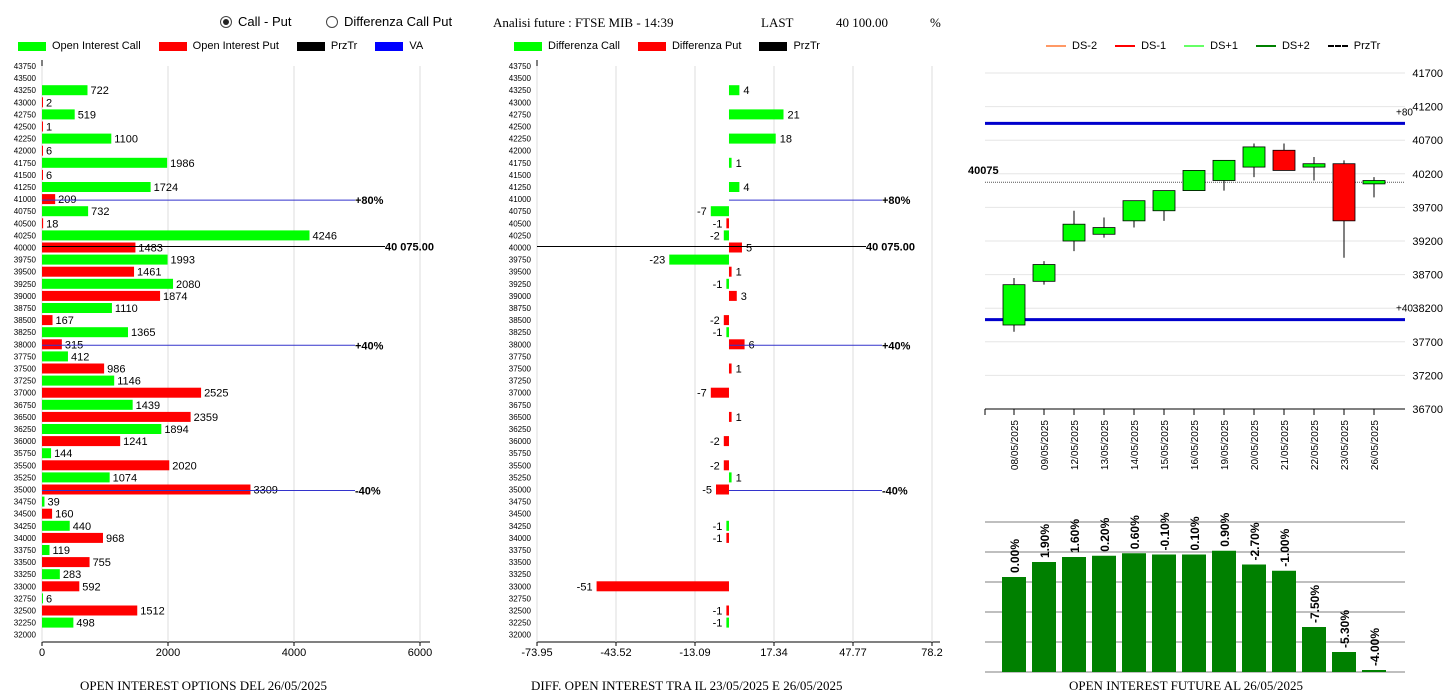  I want to click on radio-dot-selected-icon, so click(226, 21).